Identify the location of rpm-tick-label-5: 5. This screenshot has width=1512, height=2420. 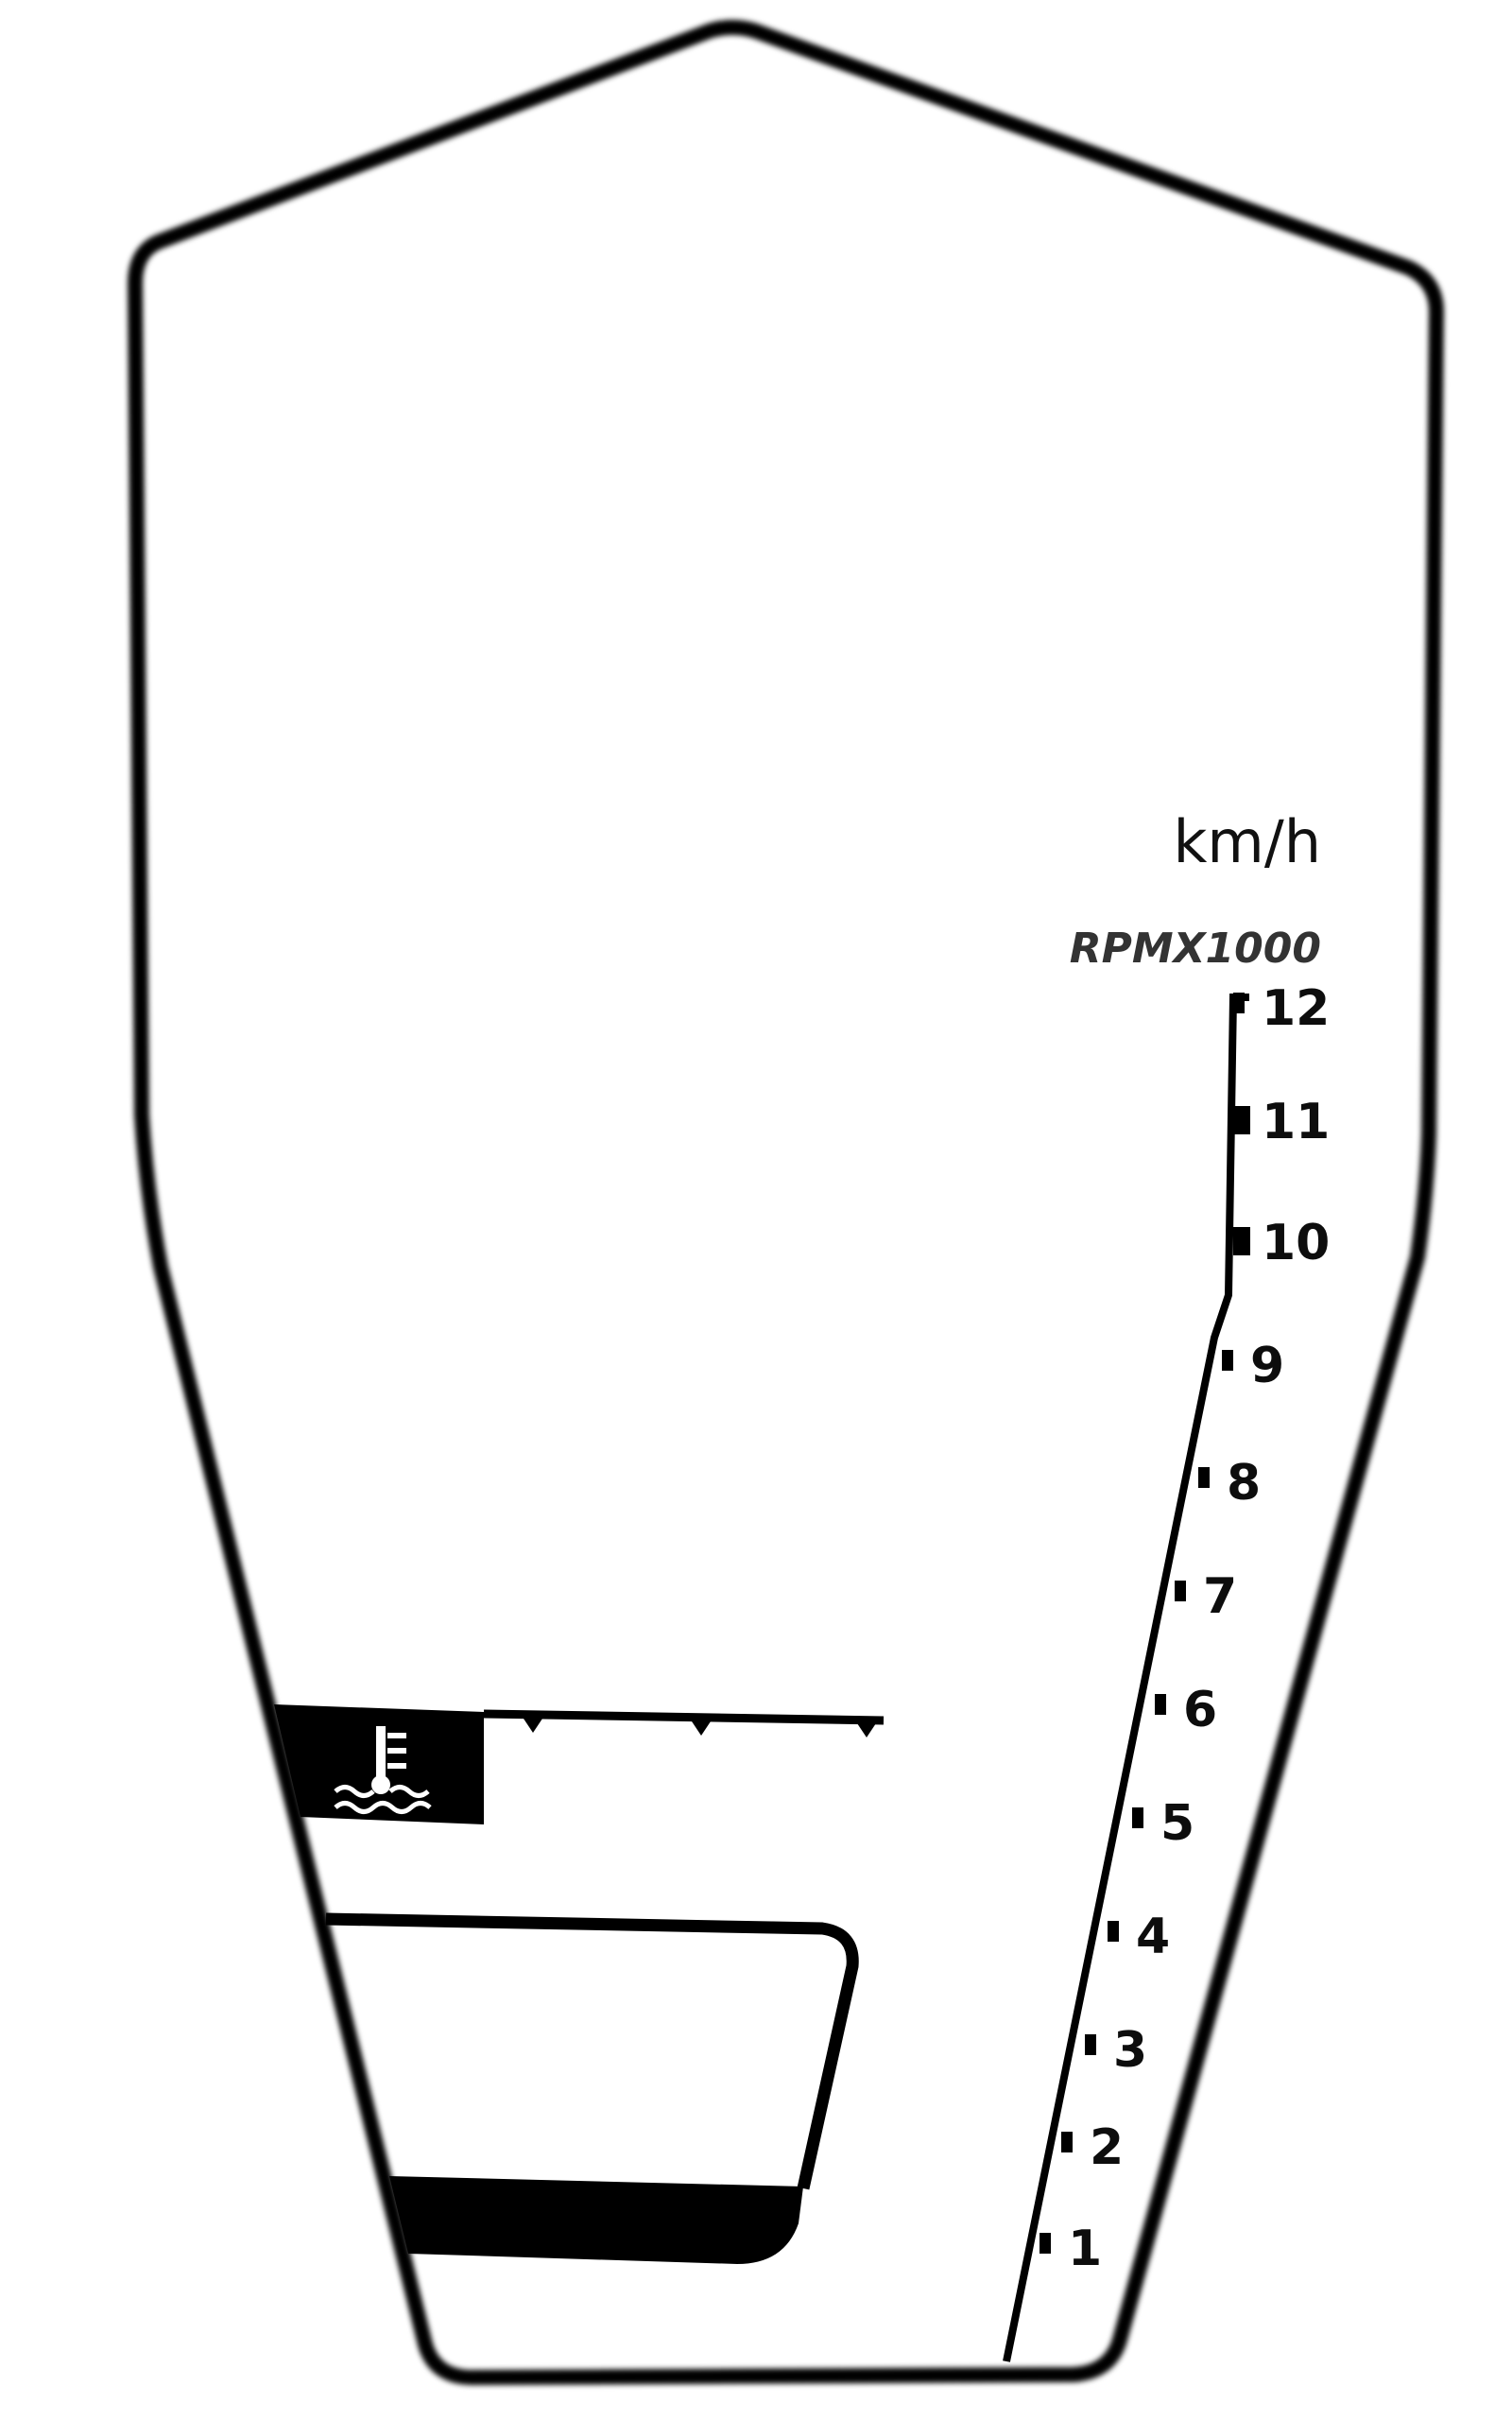
(1177, 1823).